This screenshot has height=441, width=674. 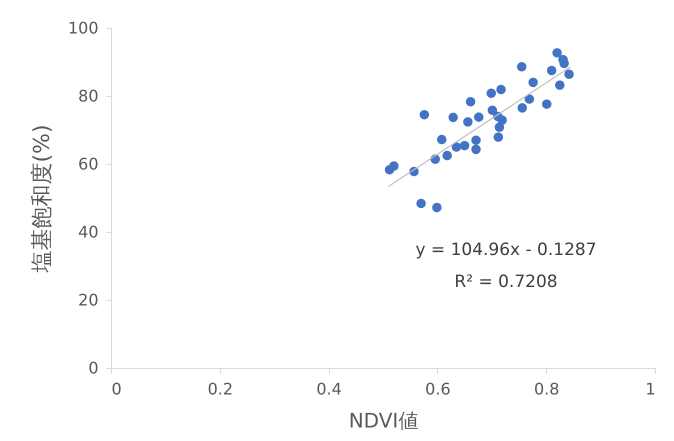 I want to click on x-tick-label: 0.8, so click(x=547, y=389).